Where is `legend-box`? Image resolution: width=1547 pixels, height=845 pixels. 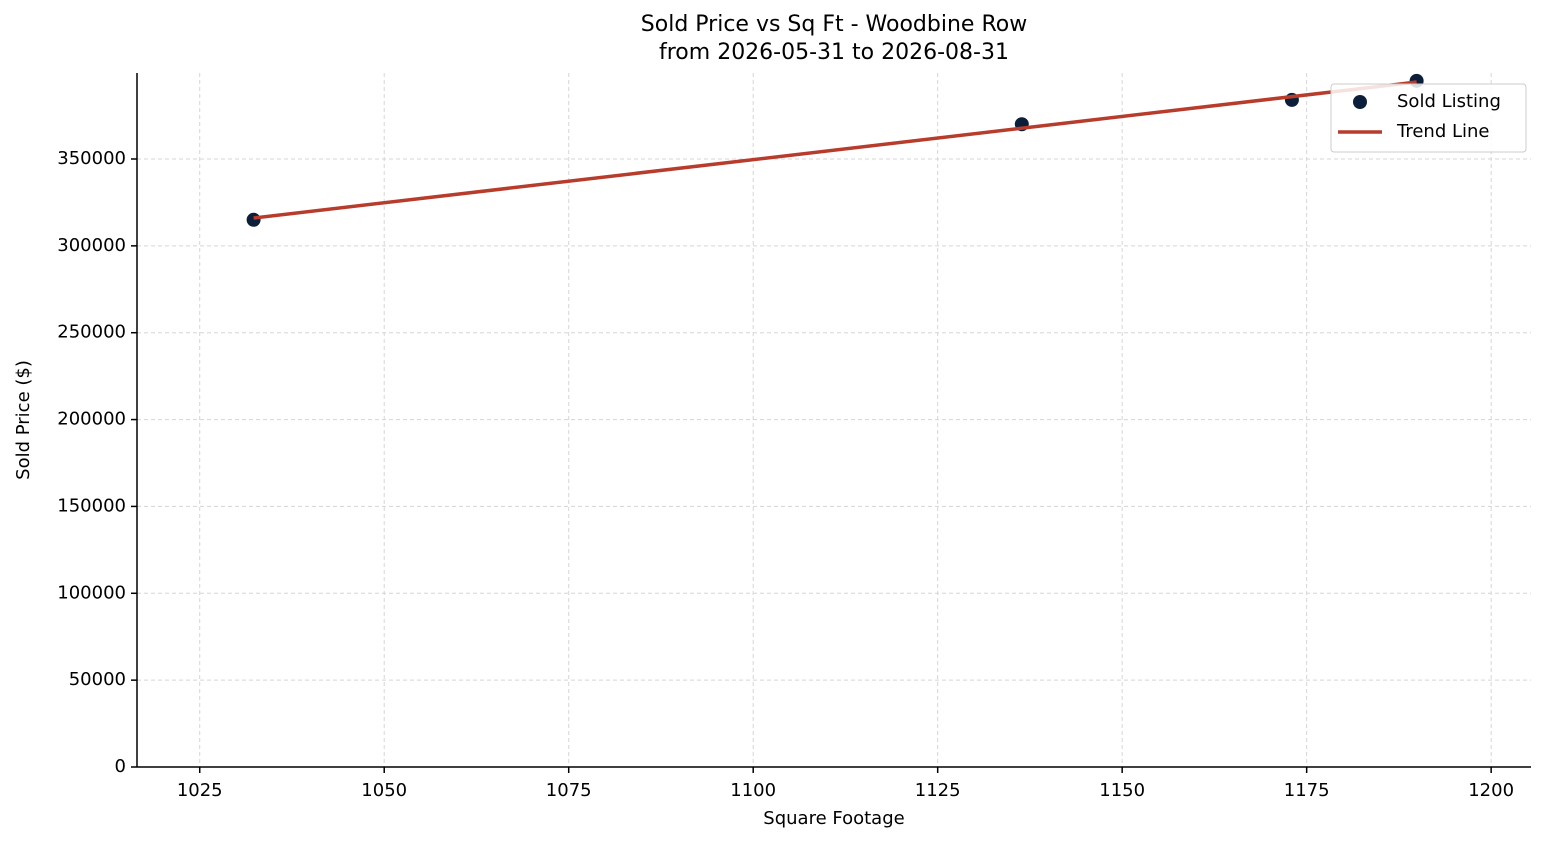
legend-box is located at coordinates (1428, 118).